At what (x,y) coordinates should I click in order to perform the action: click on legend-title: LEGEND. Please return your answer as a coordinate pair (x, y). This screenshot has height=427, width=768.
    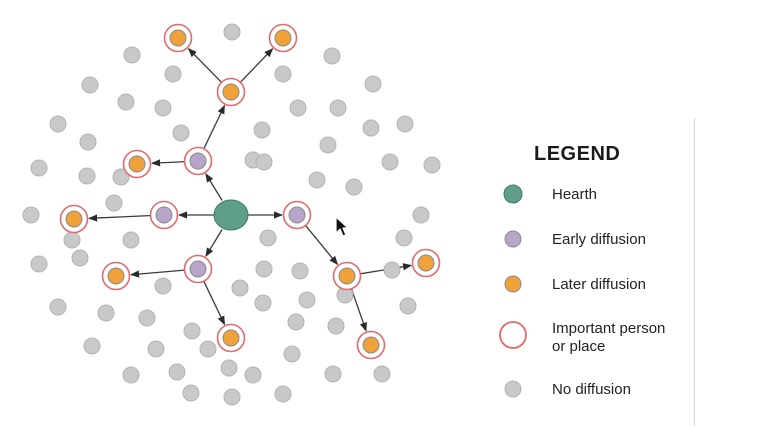
    Looking at the image, I should click on (577, 154).